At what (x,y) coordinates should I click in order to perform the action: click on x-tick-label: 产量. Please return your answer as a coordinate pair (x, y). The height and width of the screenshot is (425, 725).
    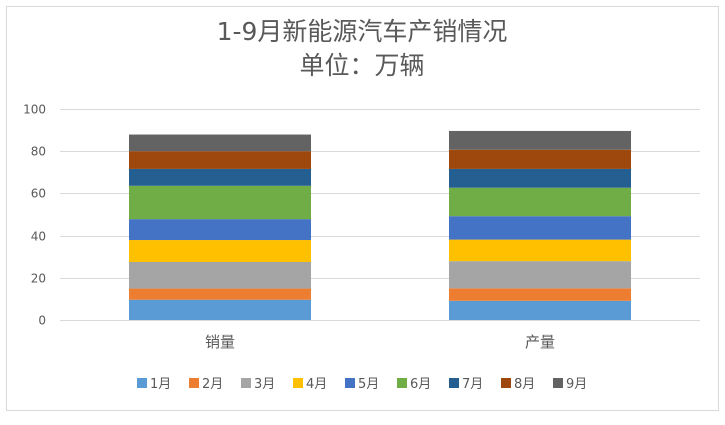
    Looking at the image, I should click on (540, 342).